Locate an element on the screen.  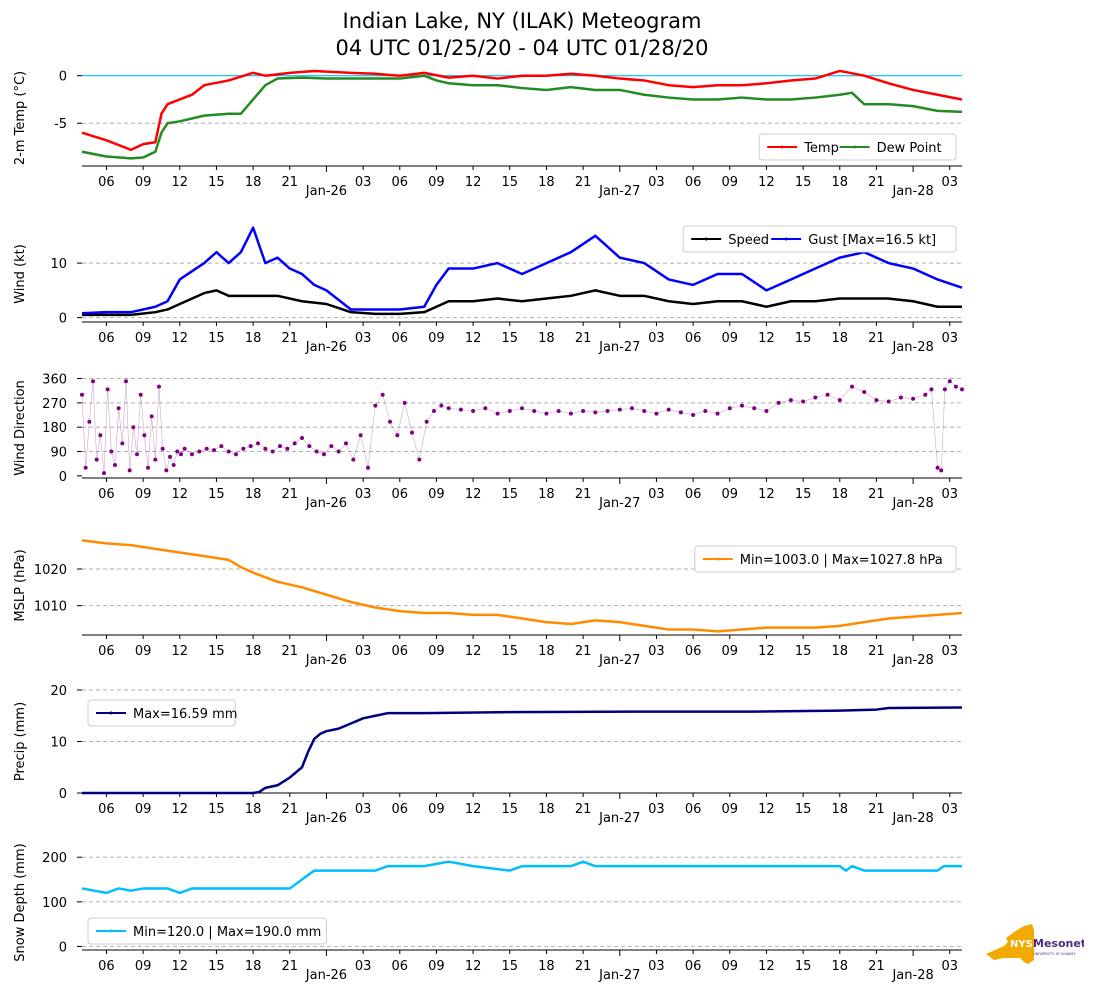
mslp-legend-label: Min=1003.0 | Max=1027.8 hPa is located at coordinates (841, 560).